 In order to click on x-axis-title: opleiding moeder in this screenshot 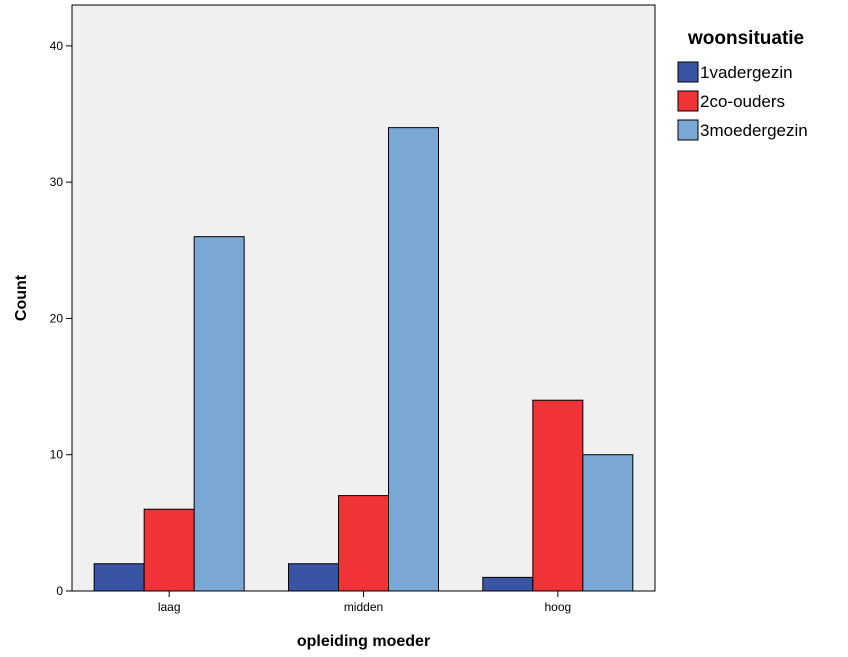, I will do `click(363, 641)`.